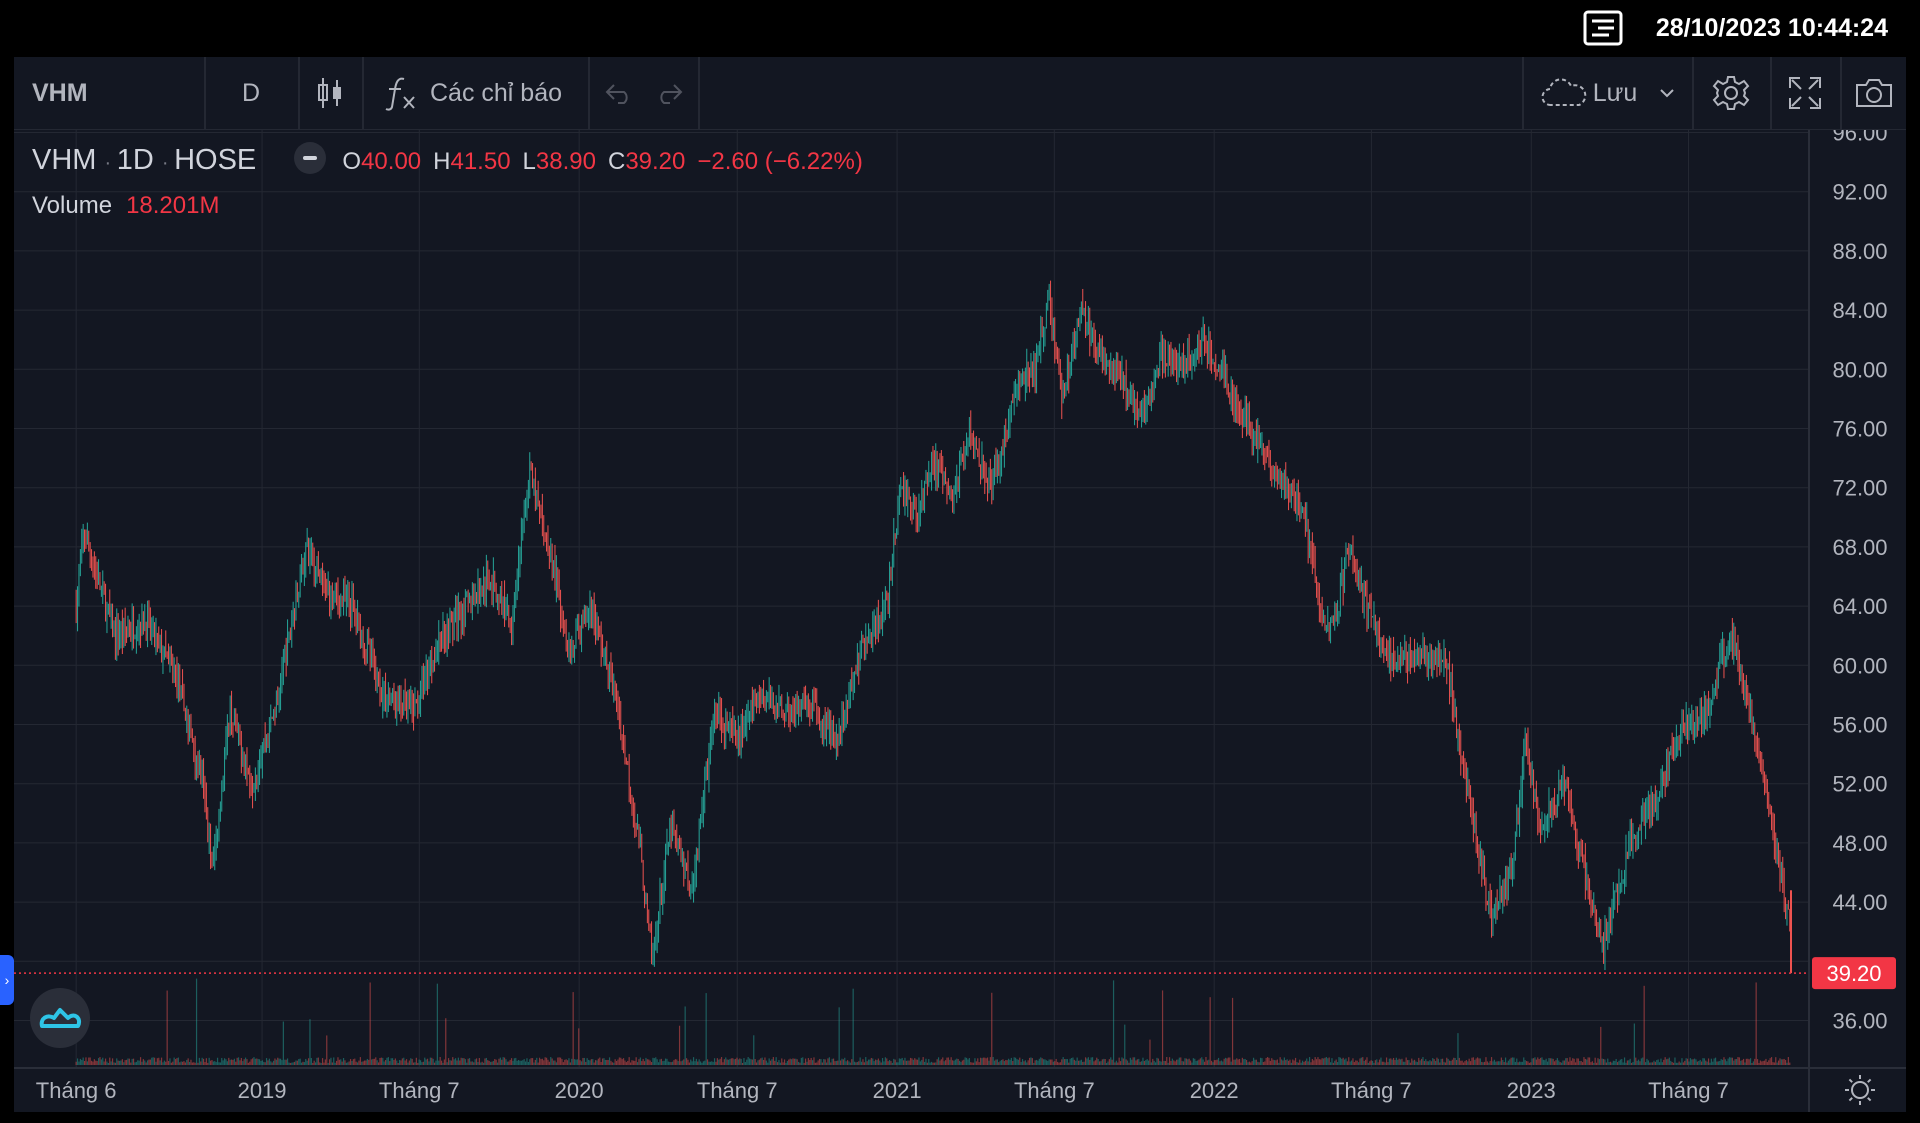 This screenshot has height=1123, width=1920. I want to click on indicators-button: Các chỉ báo, so click(476, 93).